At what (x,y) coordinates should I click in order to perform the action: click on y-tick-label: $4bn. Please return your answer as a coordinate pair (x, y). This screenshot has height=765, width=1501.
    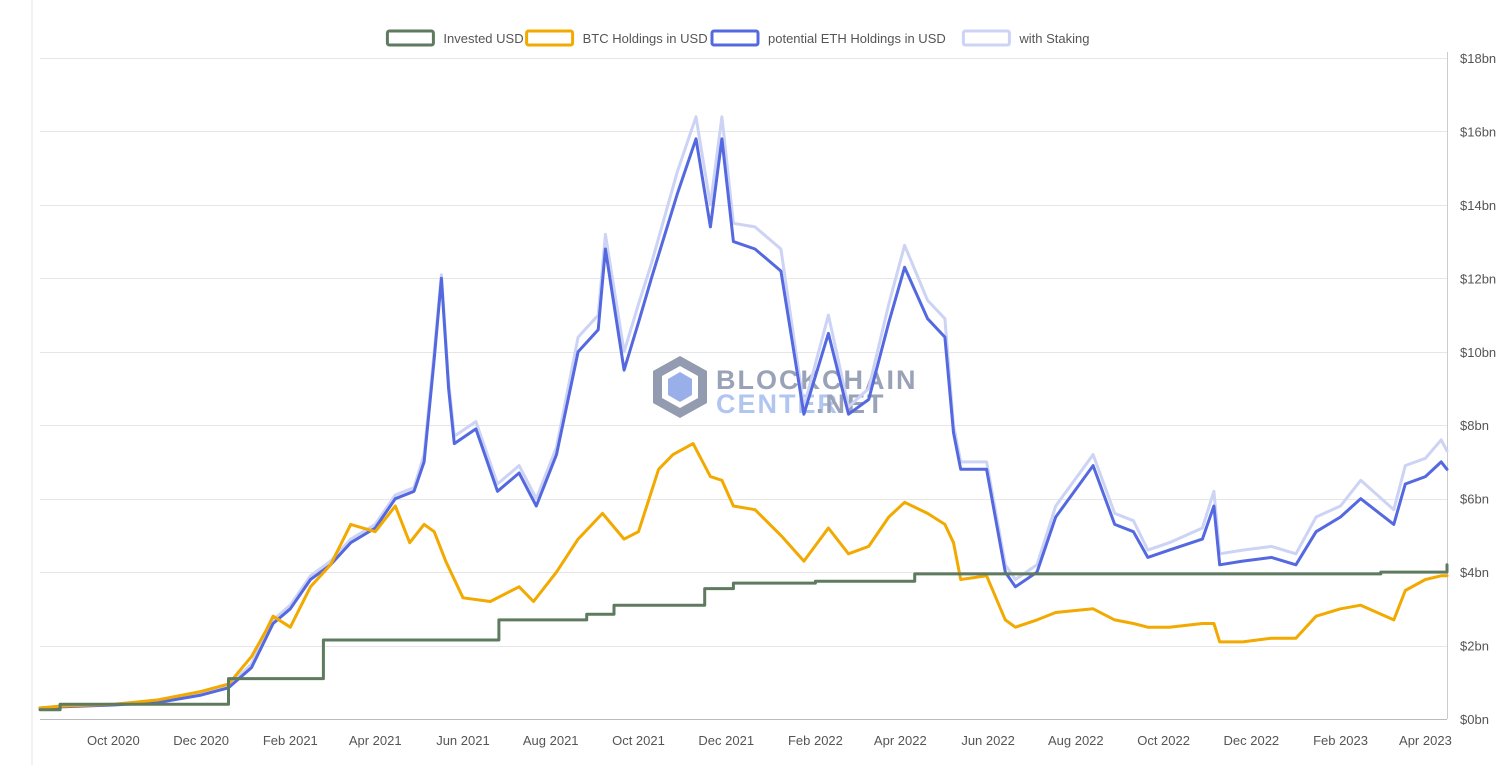
    Looking at the image, I should click on (1474, 572).